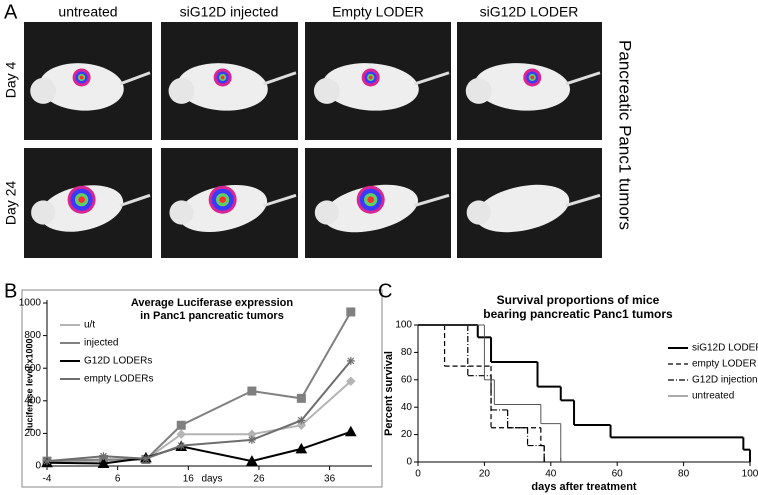  What do you see at coordinates (418, 474) in the screenshot?
I see `x-tick-label: 0` at bounding box center [418, 474].